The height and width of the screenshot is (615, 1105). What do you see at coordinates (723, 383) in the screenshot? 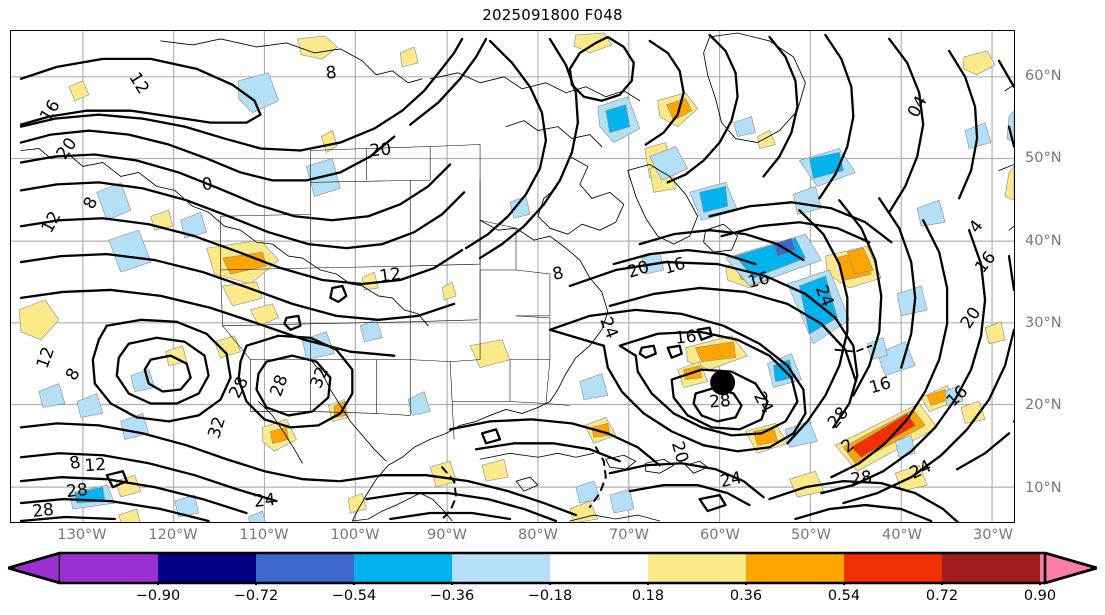
I see `cyclone-center-marker` at bounding box center [723, 383].